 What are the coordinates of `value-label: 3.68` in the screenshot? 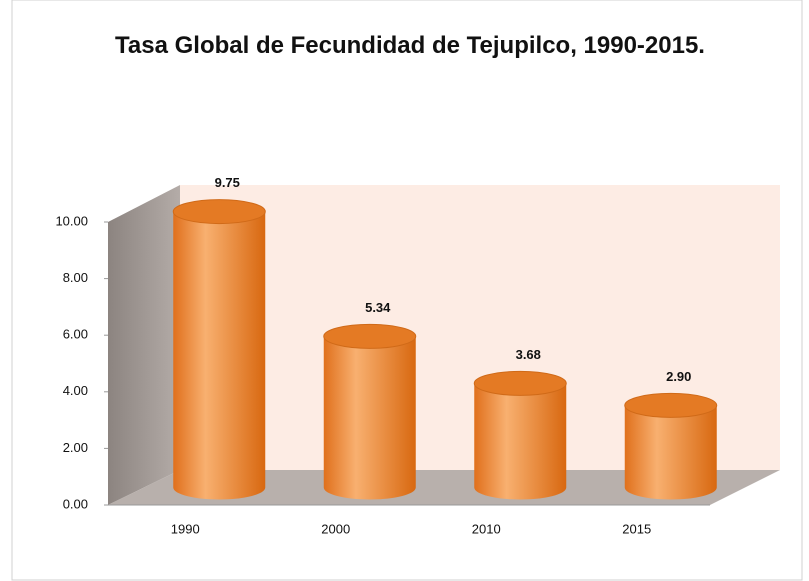 It's located at (528, 354).